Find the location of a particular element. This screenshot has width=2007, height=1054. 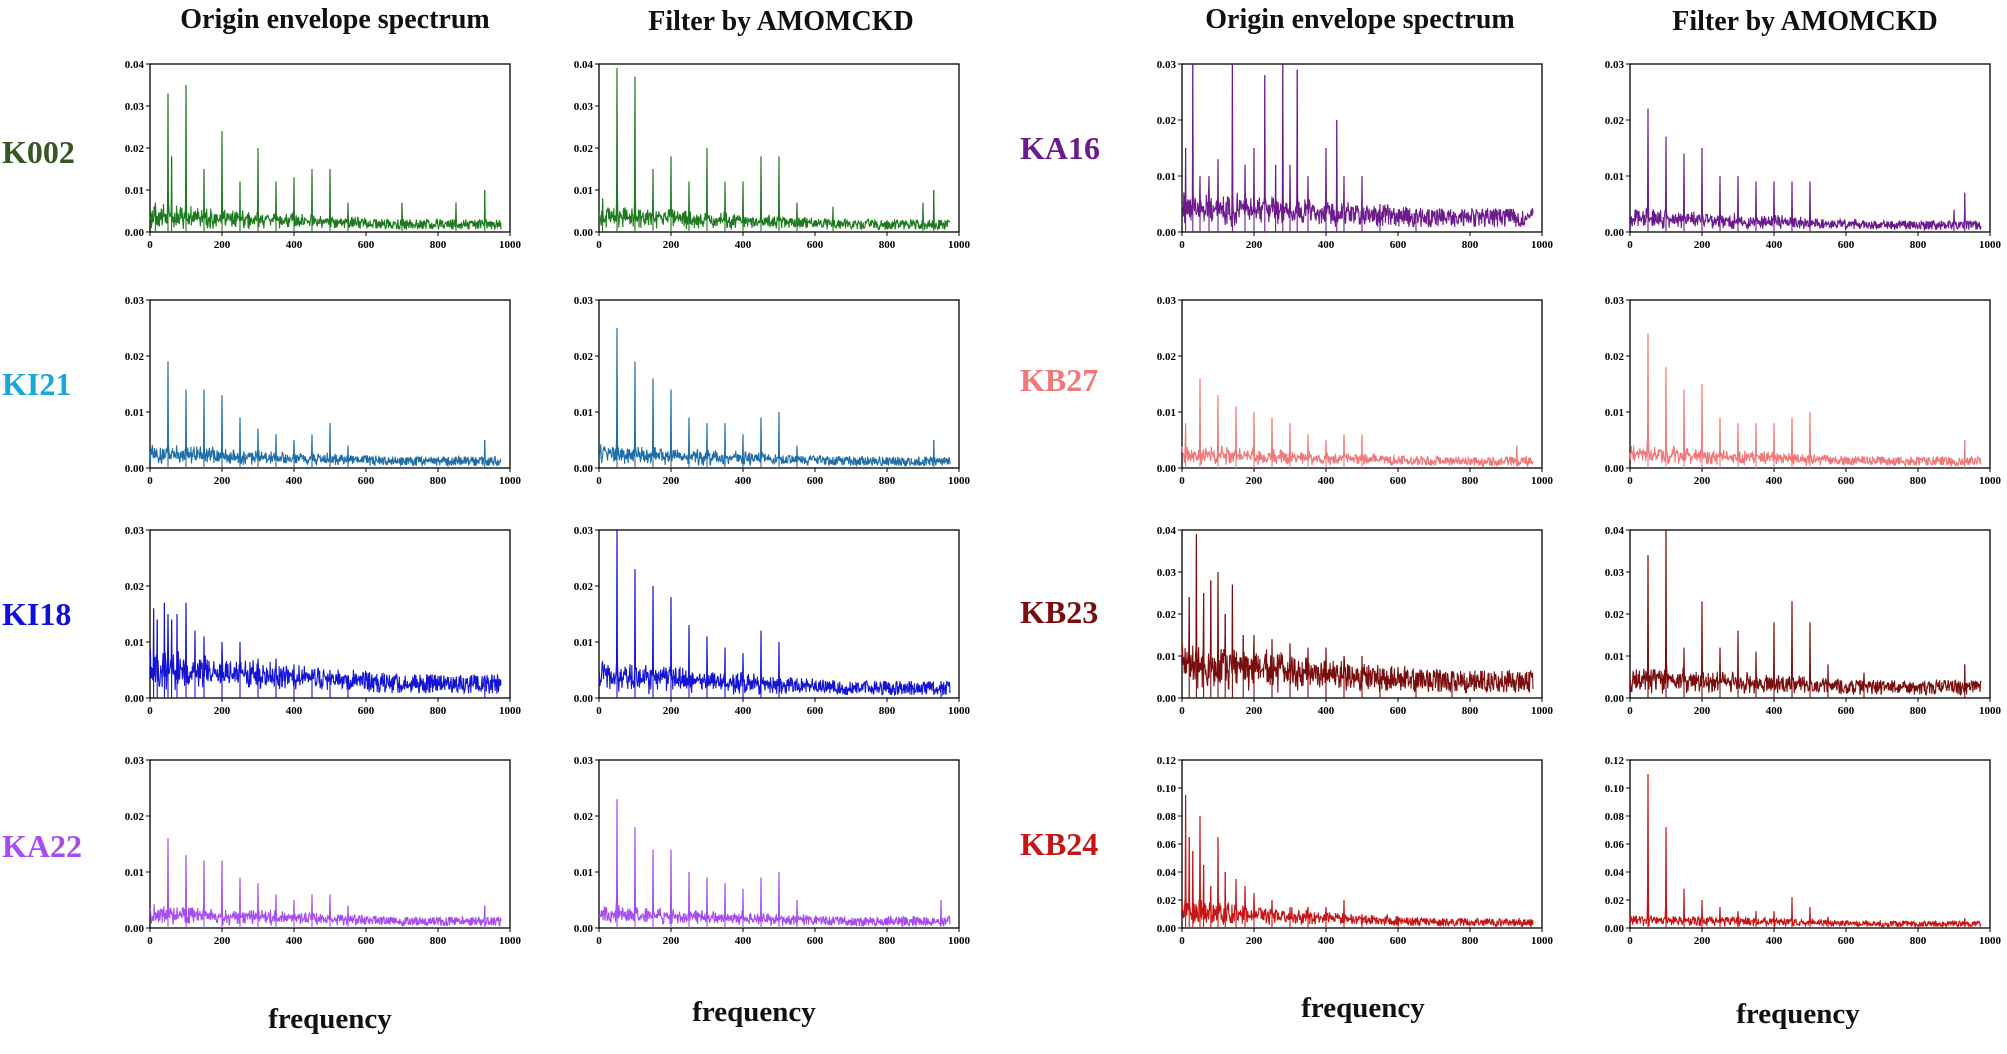

xlabel-left-original: frequency is located at coordinates (330, 1019).